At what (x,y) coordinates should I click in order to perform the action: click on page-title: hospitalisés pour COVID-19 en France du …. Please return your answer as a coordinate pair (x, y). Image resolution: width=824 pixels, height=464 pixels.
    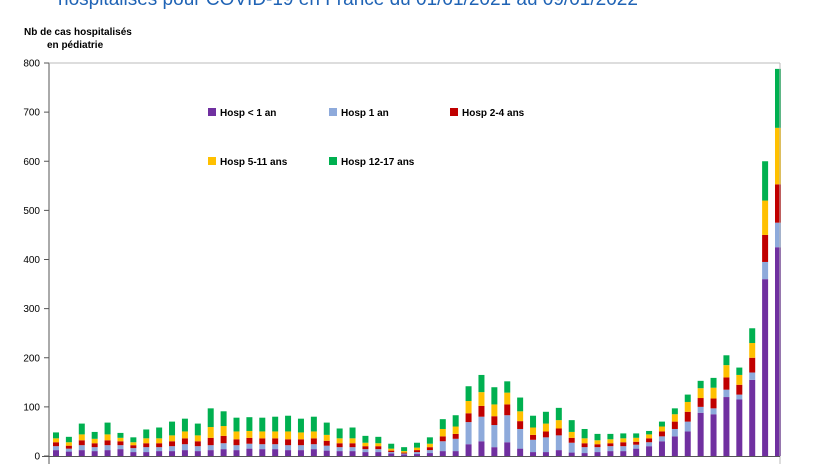
    Looking at the image, I should click on (348, 5).